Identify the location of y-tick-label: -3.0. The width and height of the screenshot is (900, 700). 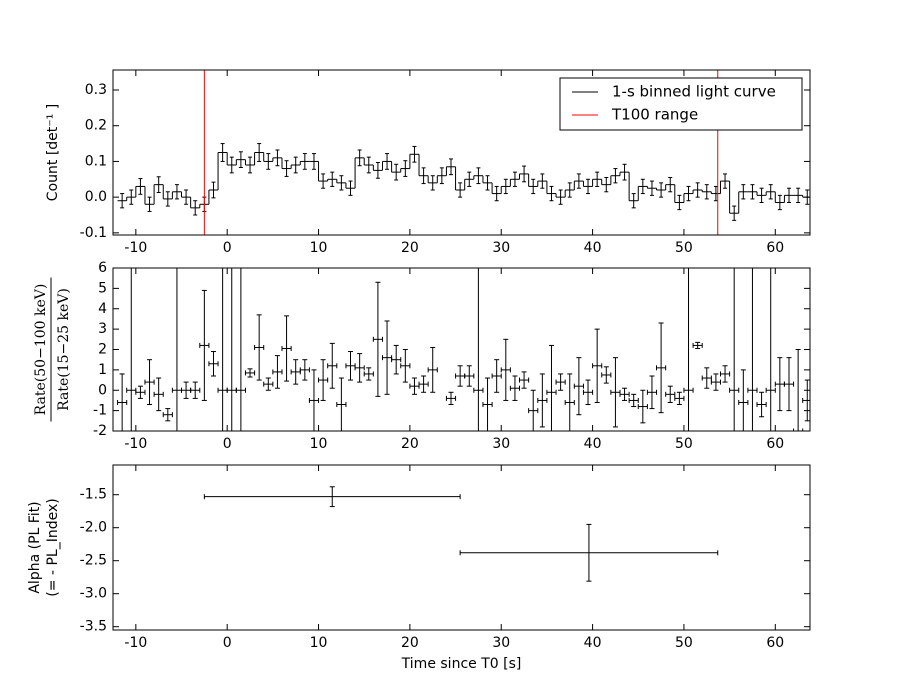
(93, 594).